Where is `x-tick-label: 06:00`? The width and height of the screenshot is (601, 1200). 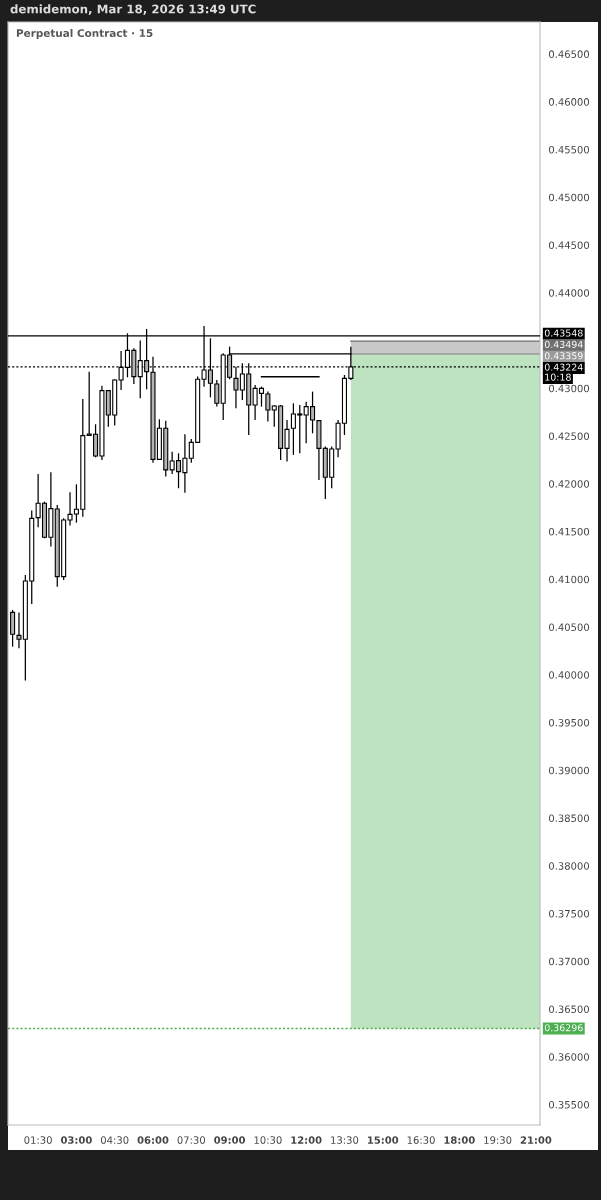 x-tick-label: 06:00 is located at coordinates (153, 1140).